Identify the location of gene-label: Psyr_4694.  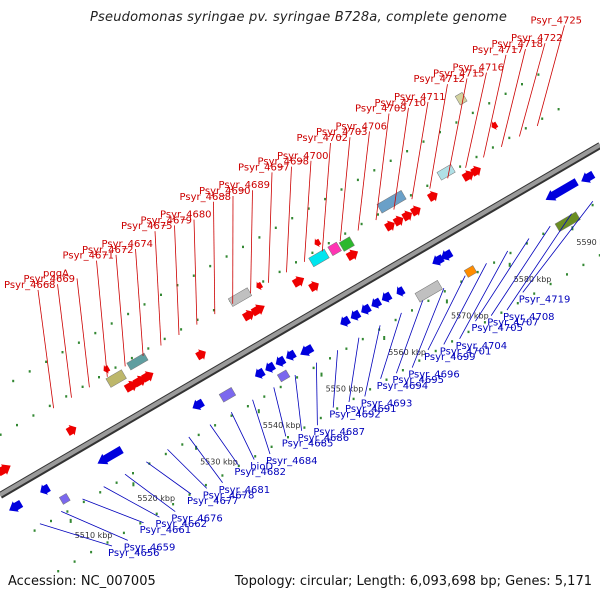
(403, 386).